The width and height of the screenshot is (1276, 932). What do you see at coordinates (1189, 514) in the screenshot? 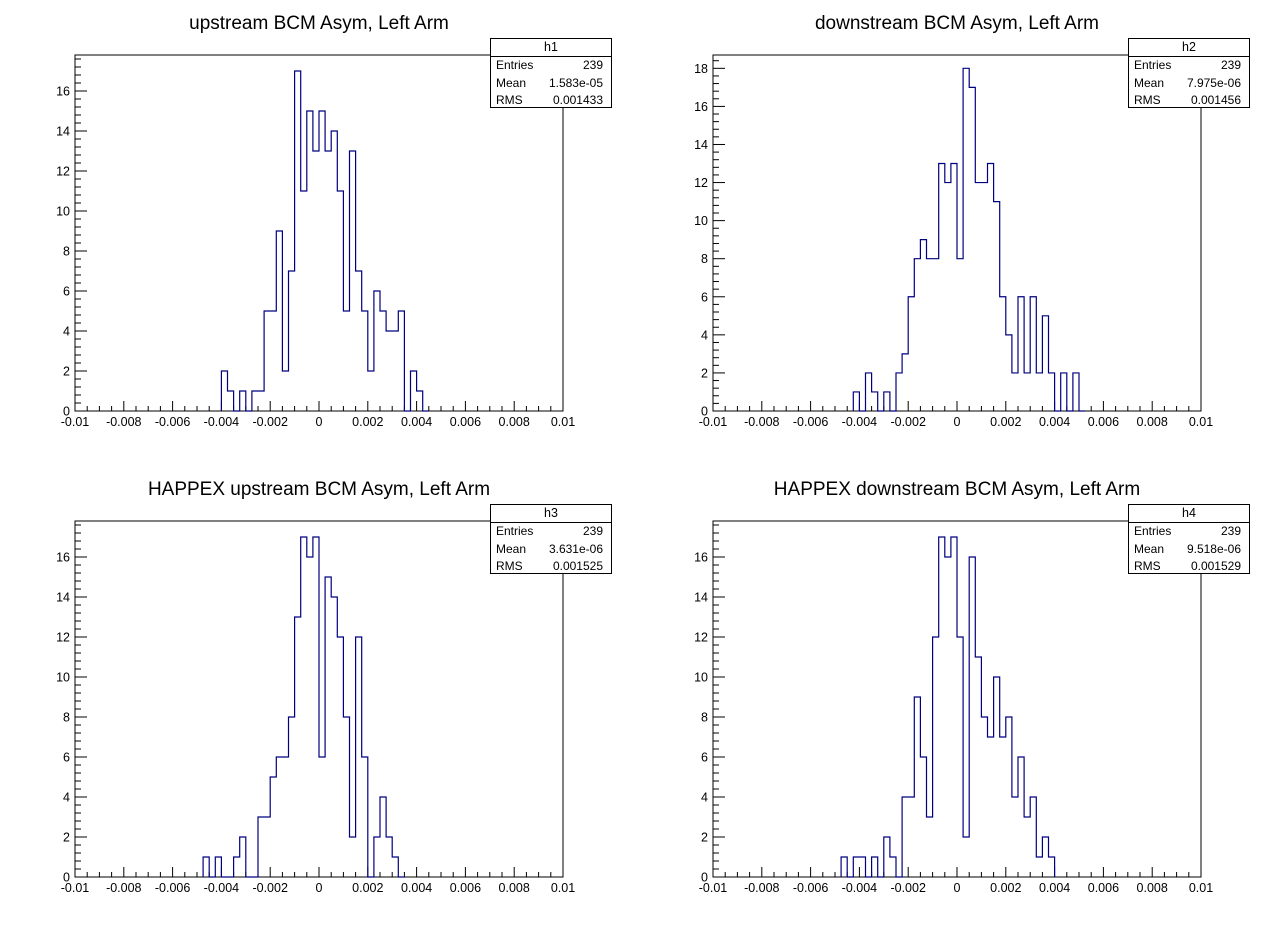
I see `stats-histogram-name: h4` at bounding box center [1189, 514].